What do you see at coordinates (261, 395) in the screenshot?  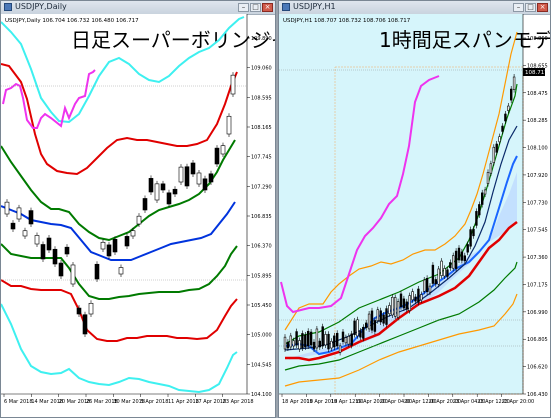 I see `price-tick-label: 104.100` at bounding box center [261, 395].